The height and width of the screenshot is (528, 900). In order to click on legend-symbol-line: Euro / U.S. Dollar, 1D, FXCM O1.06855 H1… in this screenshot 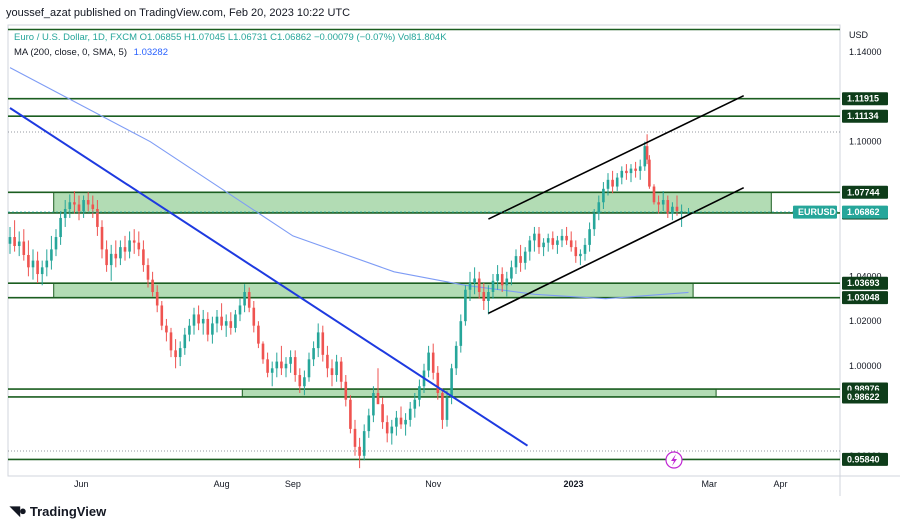, I will do `click(230, 37)`.